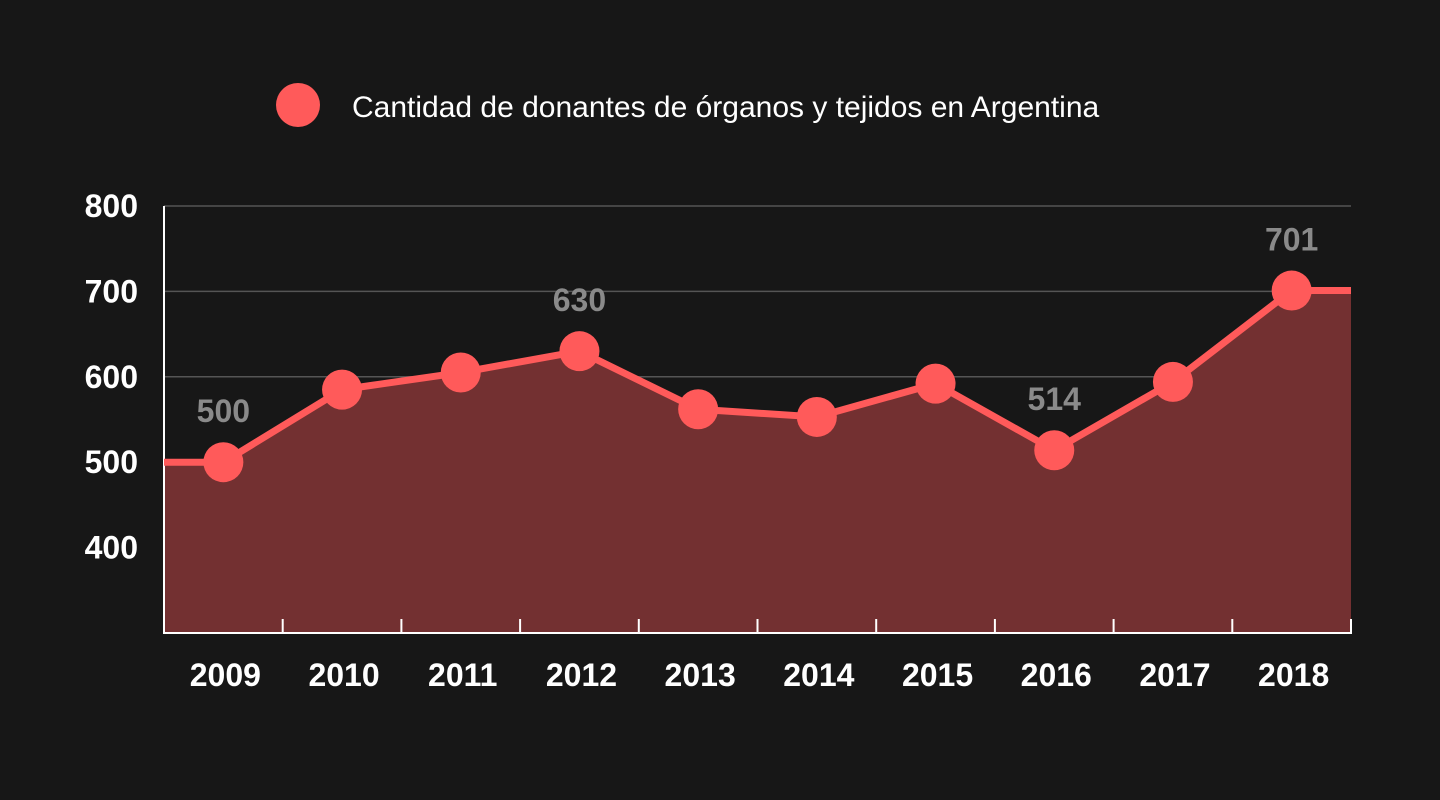 Image resolution: width=1440 pixels, height=800 pixels. What do you see at coordinates (111, 377) in the screenshot?
I see `y-tick-label-600: 600` at bounding box center [111, 377].